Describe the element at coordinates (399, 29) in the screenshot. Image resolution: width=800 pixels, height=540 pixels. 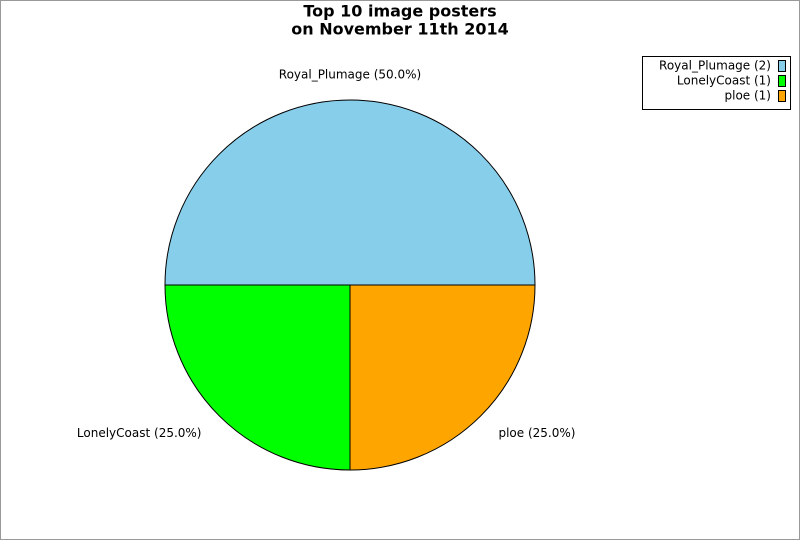
I see `chart-title: on November 11th 2014` at that location.